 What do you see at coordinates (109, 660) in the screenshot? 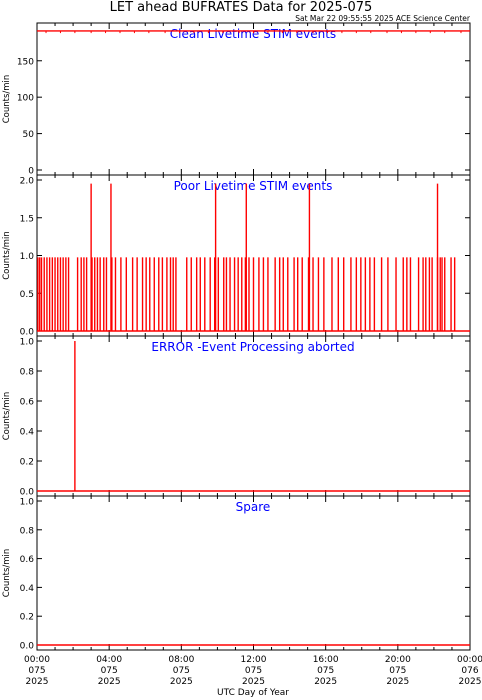
I see `x-tick-label: 04:00` at bounding box center [109, 660].